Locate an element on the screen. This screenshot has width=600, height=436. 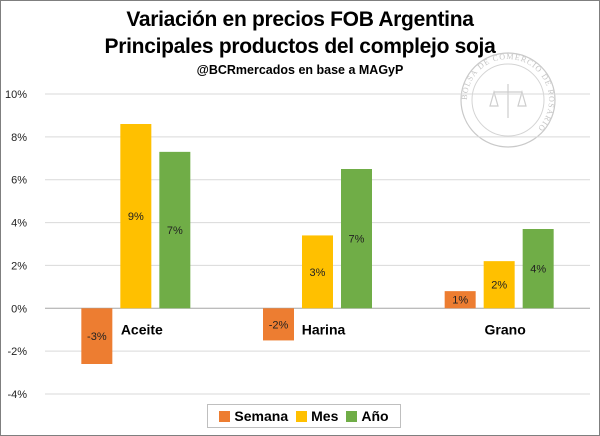
y-tick-label: 4% is located at coordinates (19, 224).